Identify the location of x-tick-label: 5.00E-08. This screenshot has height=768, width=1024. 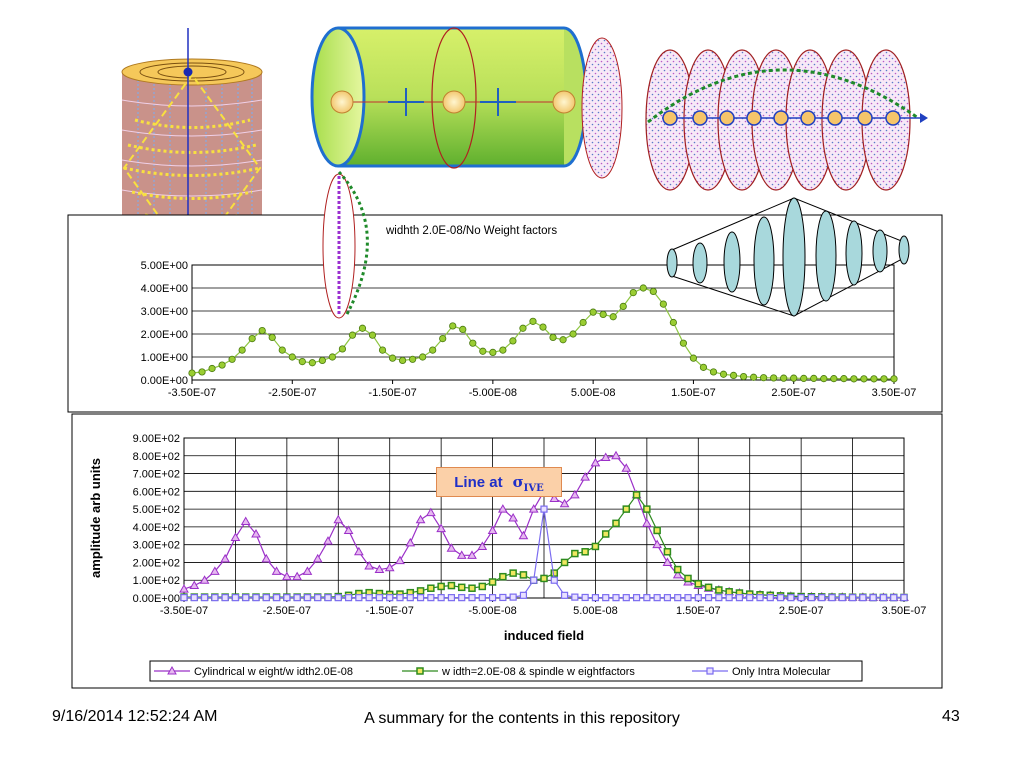
(593, 393).